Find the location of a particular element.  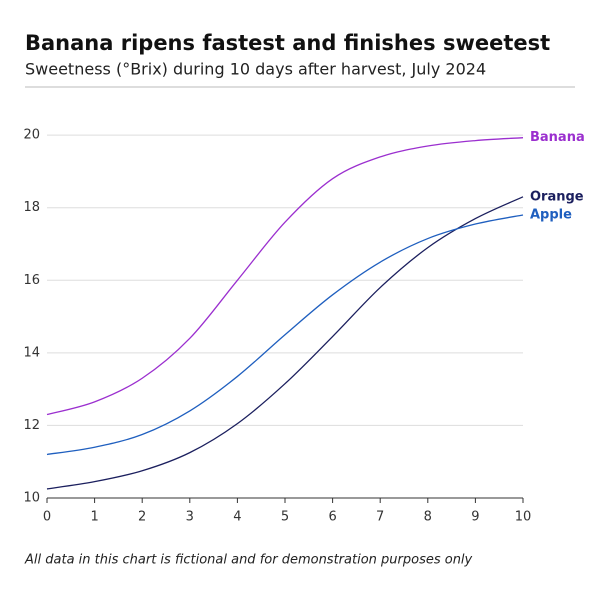

x-tick-label: 10 is located at coordinates (523, 517).